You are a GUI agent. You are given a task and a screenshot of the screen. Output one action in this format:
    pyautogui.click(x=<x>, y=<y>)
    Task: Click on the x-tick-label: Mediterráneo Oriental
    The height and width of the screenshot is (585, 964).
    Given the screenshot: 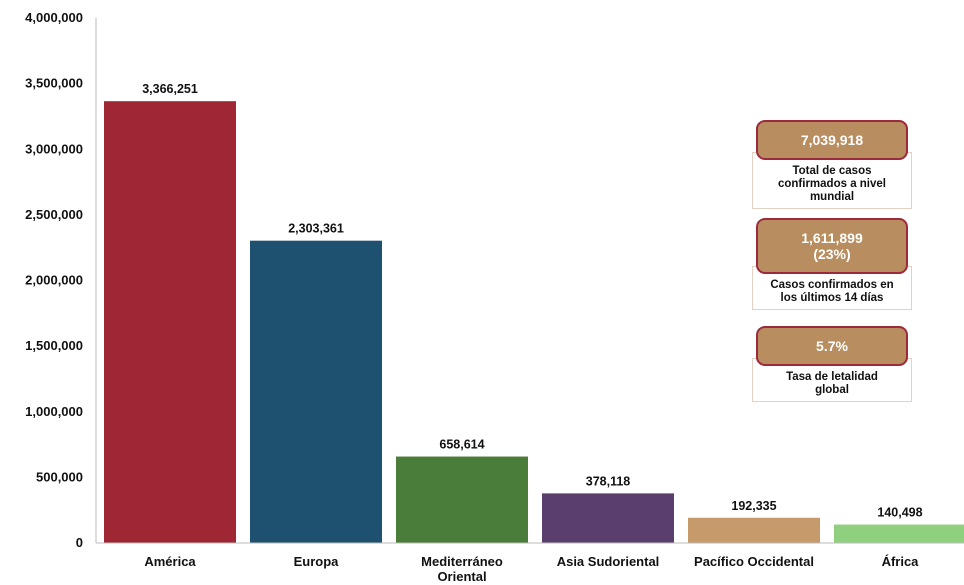 What is the action you would take?
    pyautogui.click(x=462, y=569)
    